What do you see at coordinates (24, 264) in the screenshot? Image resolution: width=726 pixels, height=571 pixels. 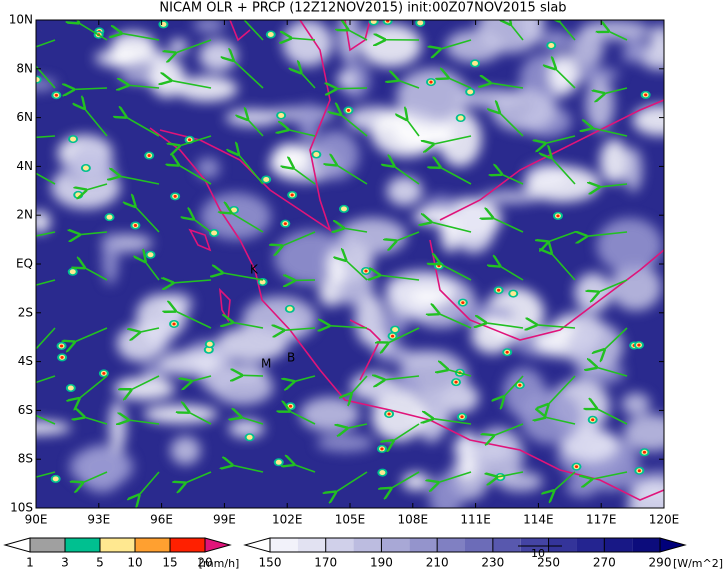 I see `y-tick-label: EQ` at bounding box center [24, 264].